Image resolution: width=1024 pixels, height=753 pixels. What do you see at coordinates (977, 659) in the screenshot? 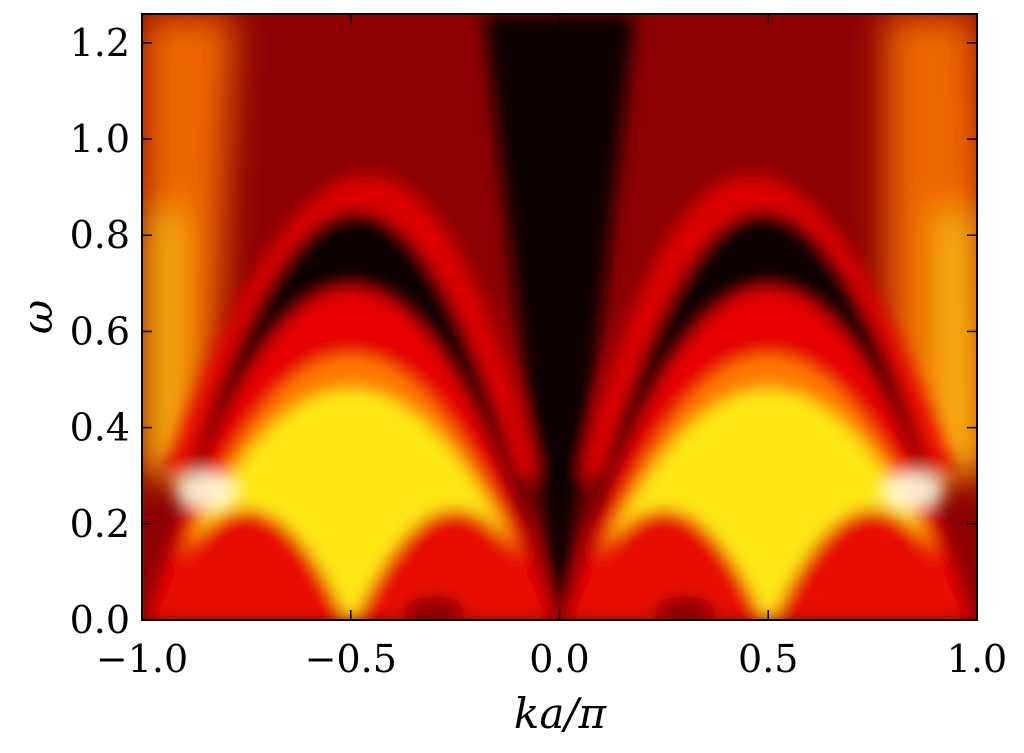
I see `x-tick-label: 1.0` at bounding box center [977, 659].